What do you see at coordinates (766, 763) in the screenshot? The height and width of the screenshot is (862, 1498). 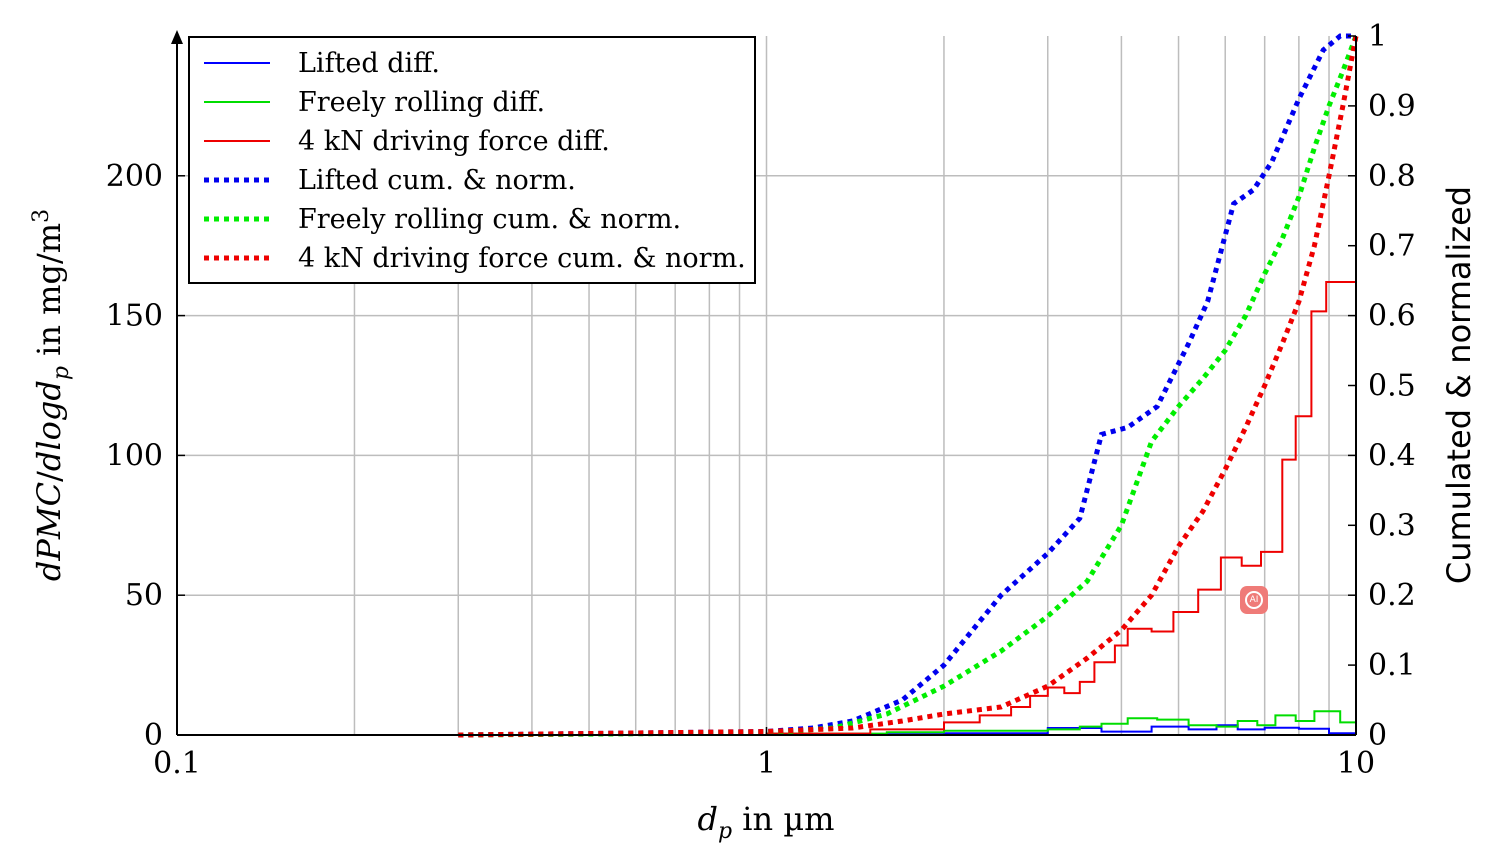 I see `x-tick-label: 1` at bounding box center [766, 763].